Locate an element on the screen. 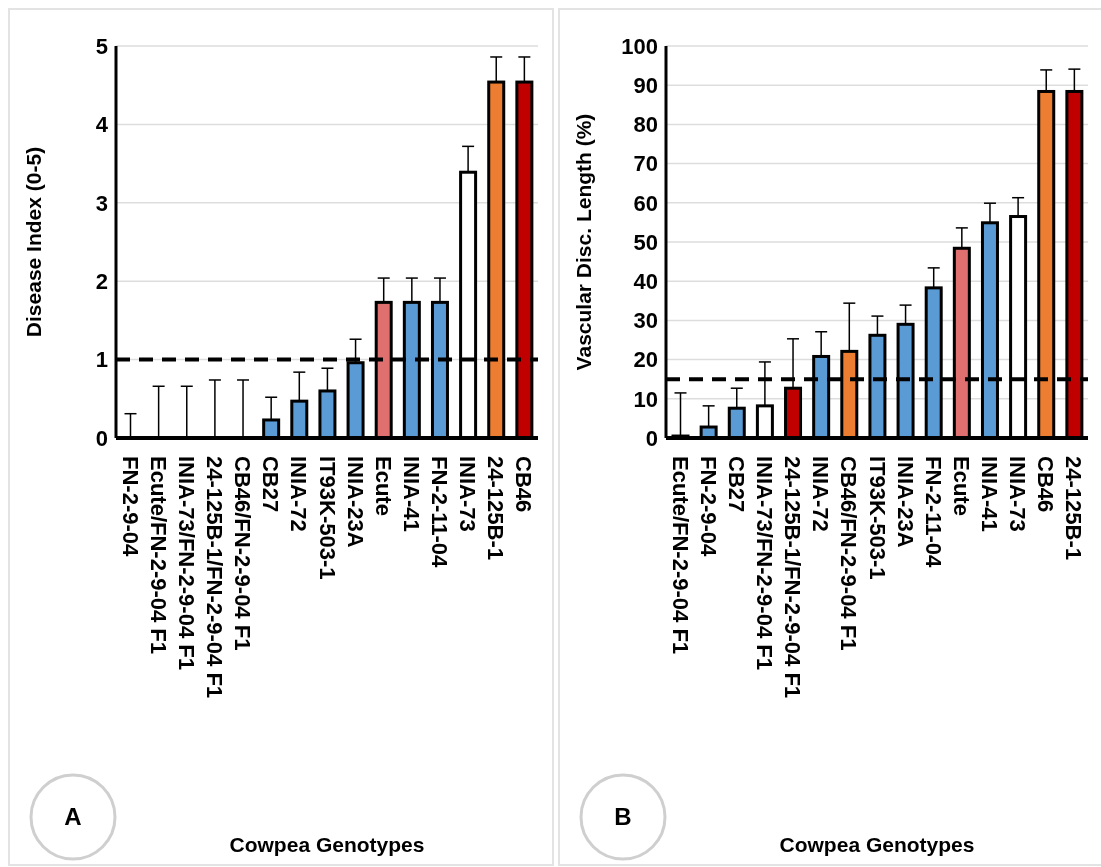 Image resolution: width=1101 pixels, height=867 pixels. y-axis-title: Vascular Disc. Length (%) is located at coordinates (584, 242).